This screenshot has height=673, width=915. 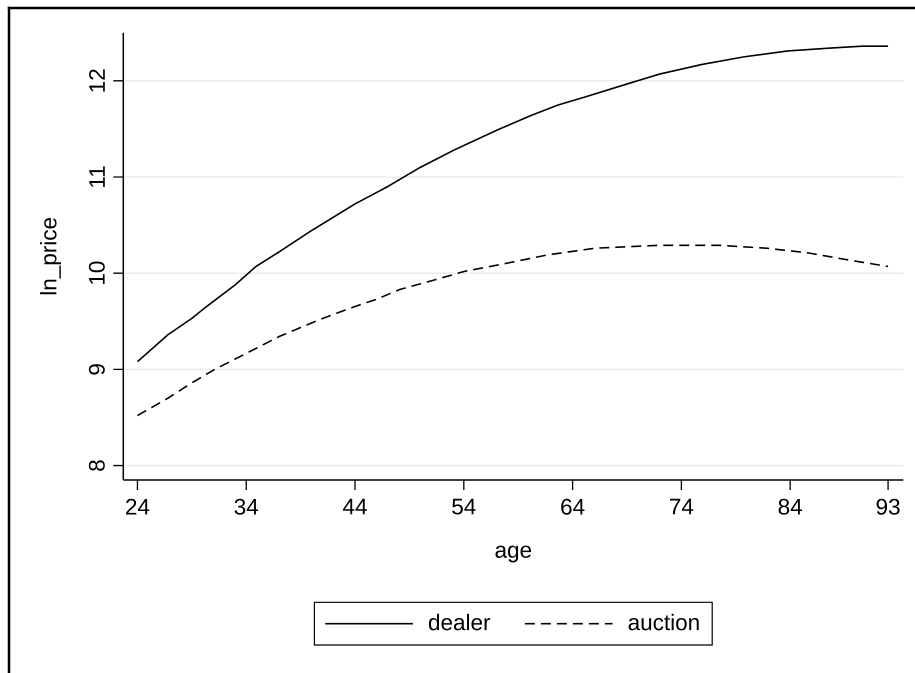 I want to click on x-tick-label: 84, so click(x=790, y=506).